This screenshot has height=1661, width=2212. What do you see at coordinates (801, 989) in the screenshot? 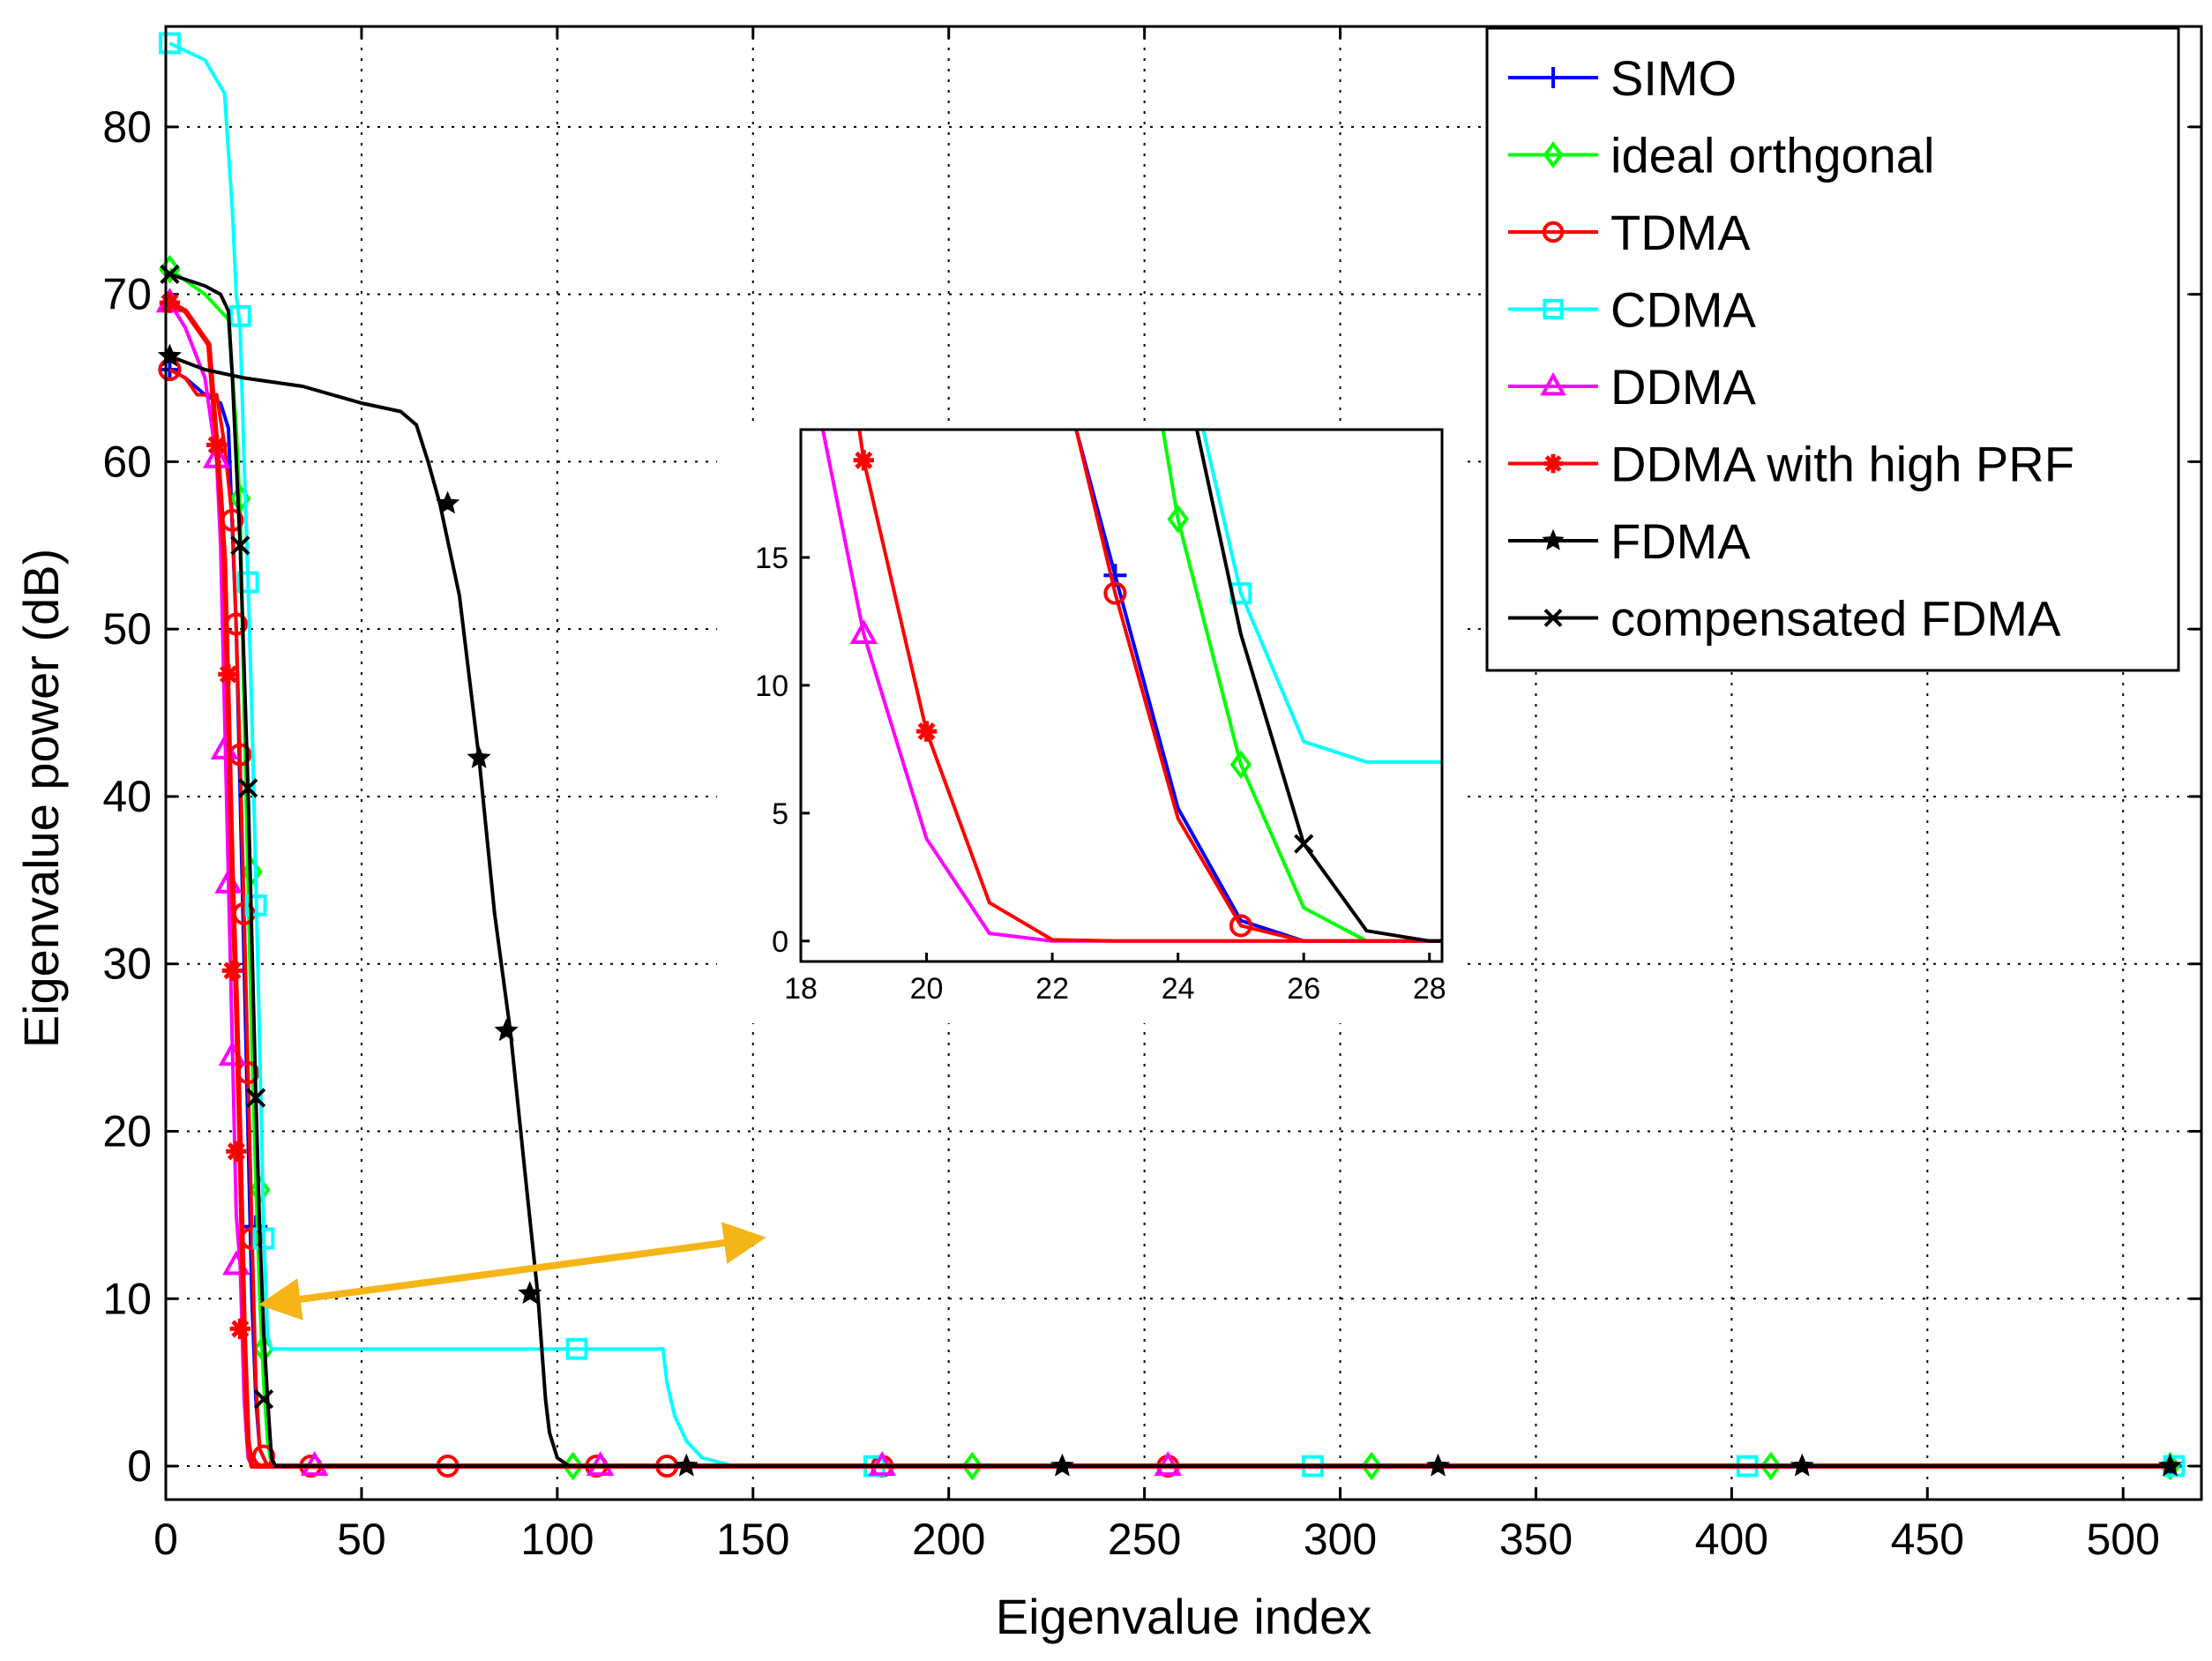
I see `inset-x-tick-label: 18` at bounding box center [801, 989].